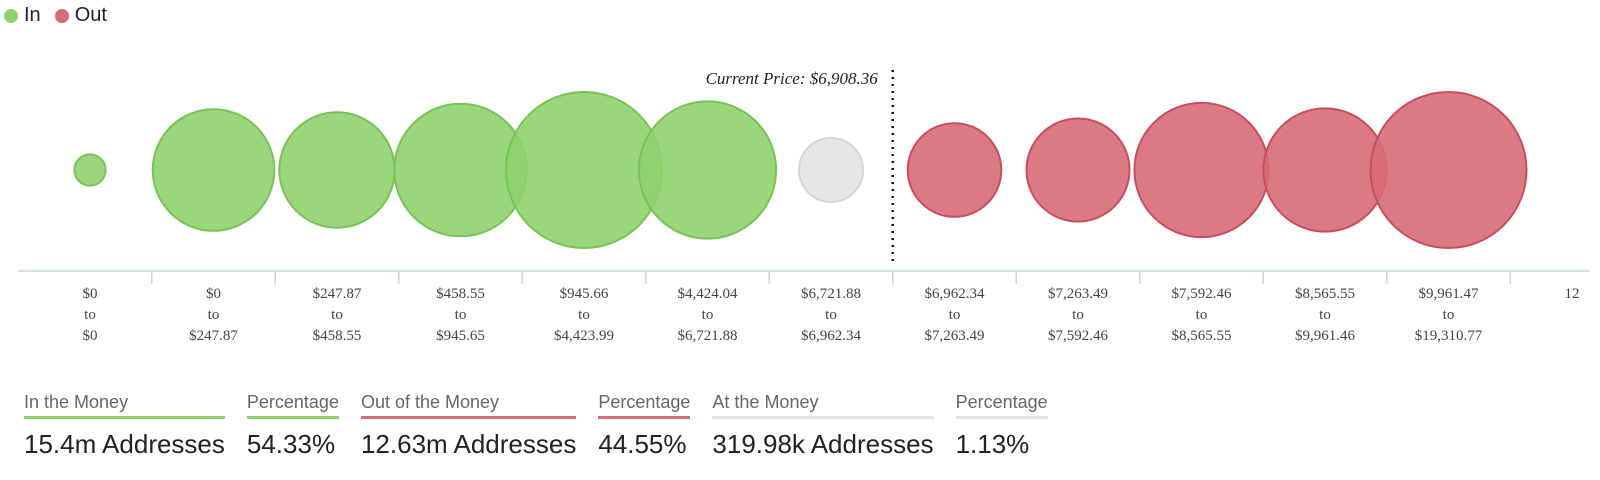  Describe the element at coordinates (124, 405) in the screenshot. I see `stat-label: In the Money` at that location.